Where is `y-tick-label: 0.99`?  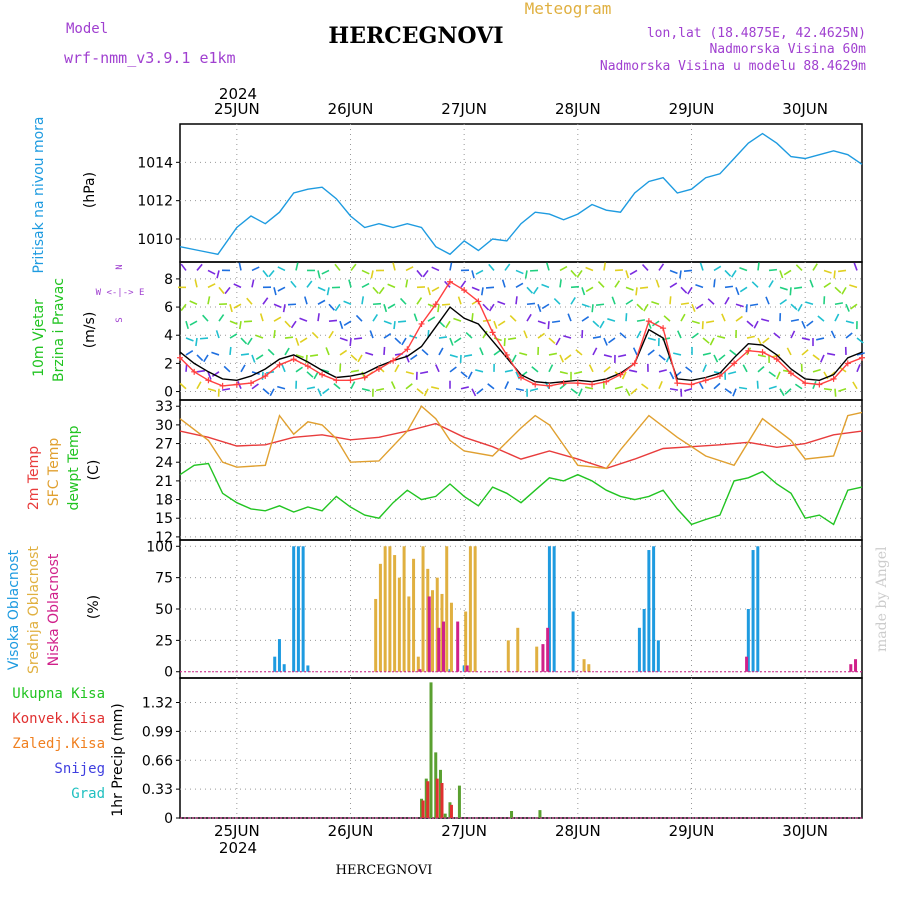 y-tick-label: 0.99 is located at coordinates (157, 732).